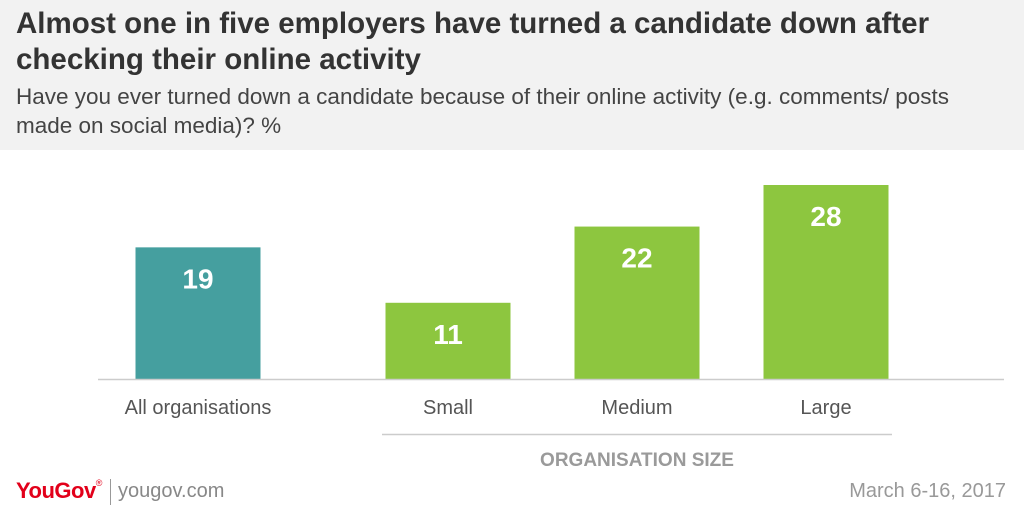 The width and height of the screenshot is (1024, 512). Describe the element at coordinates (448, 408) in the screenshot. I see `category-label-small: Small` at that location.